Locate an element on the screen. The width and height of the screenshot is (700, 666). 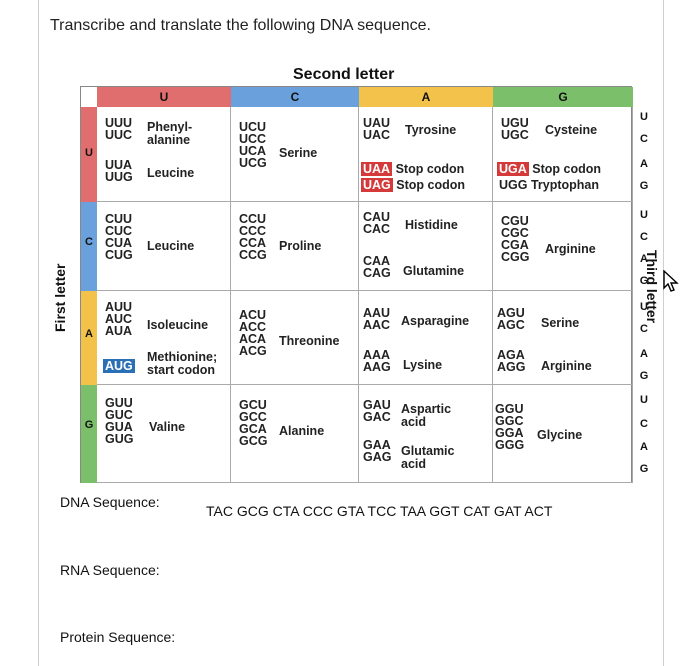
codons-gau-gac: GAU GAC is located at coordinates (377, 411).